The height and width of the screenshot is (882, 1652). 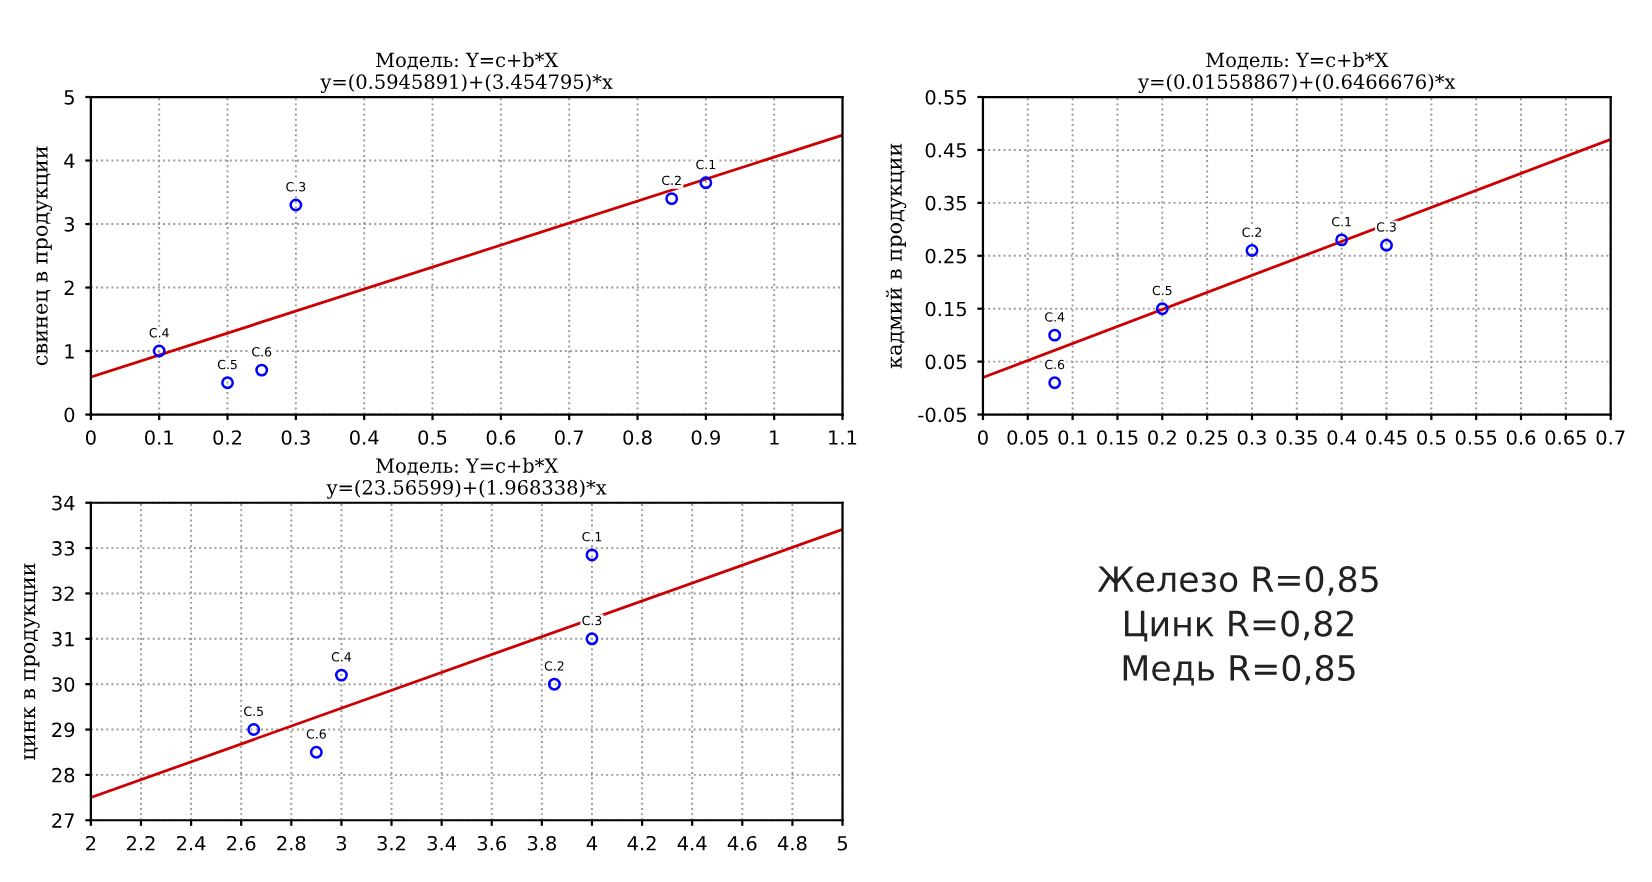 I want to click on y-tick-label: 28, so click(x=63, y=775).